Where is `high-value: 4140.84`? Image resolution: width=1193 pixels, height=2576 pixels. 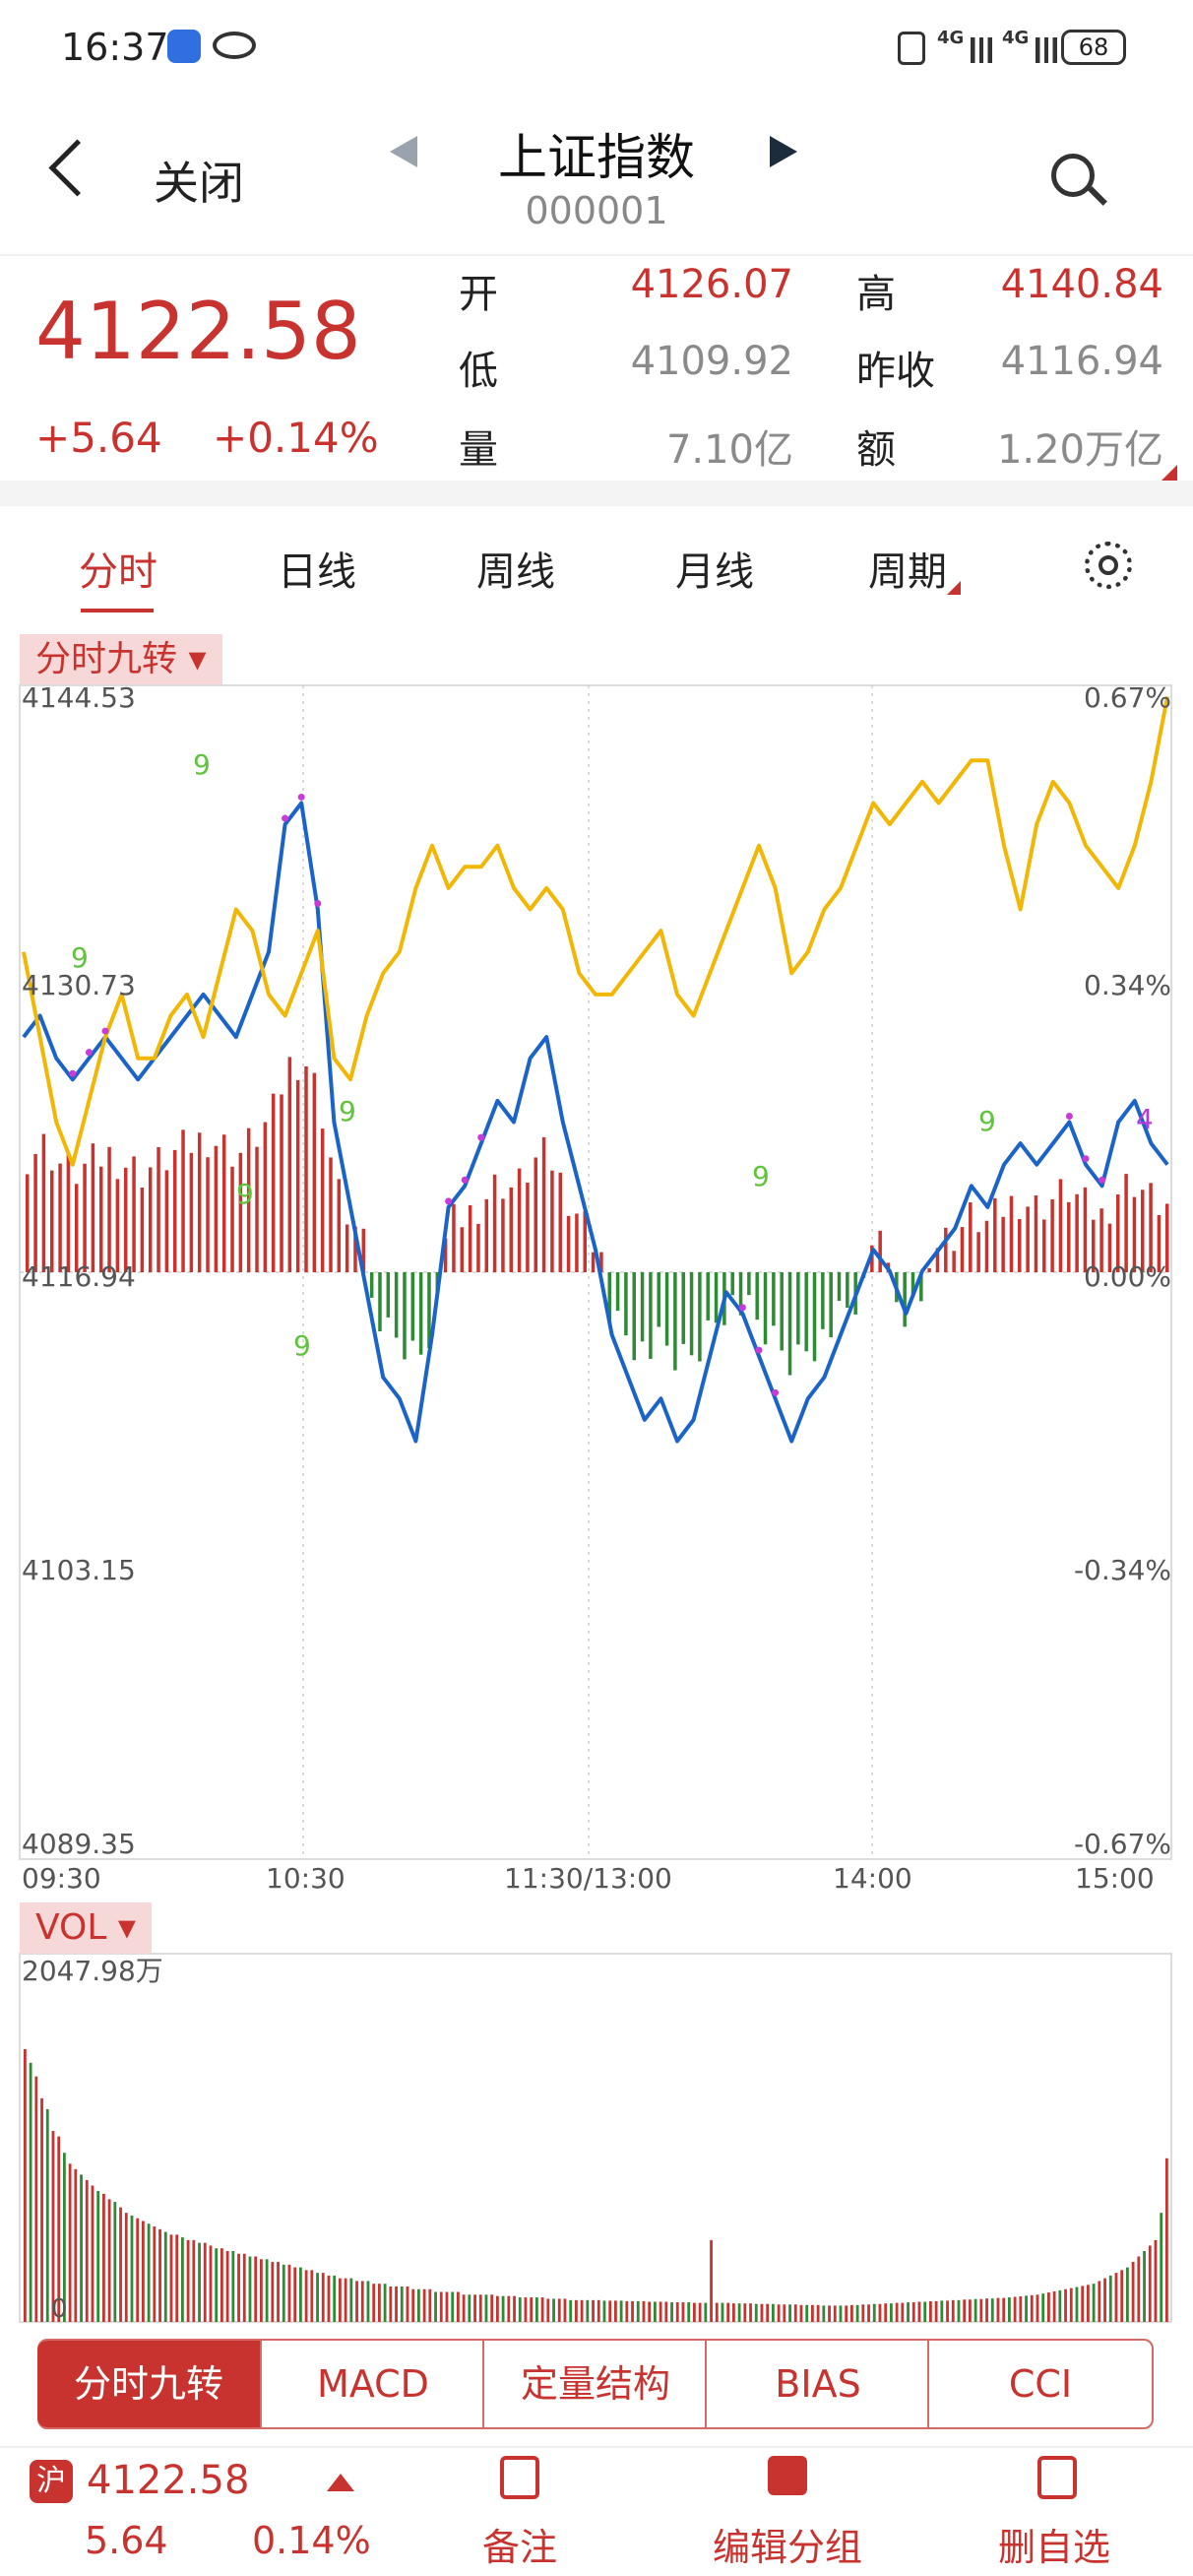
high-value: 4140.84 is located at coordinates (1081, 284).